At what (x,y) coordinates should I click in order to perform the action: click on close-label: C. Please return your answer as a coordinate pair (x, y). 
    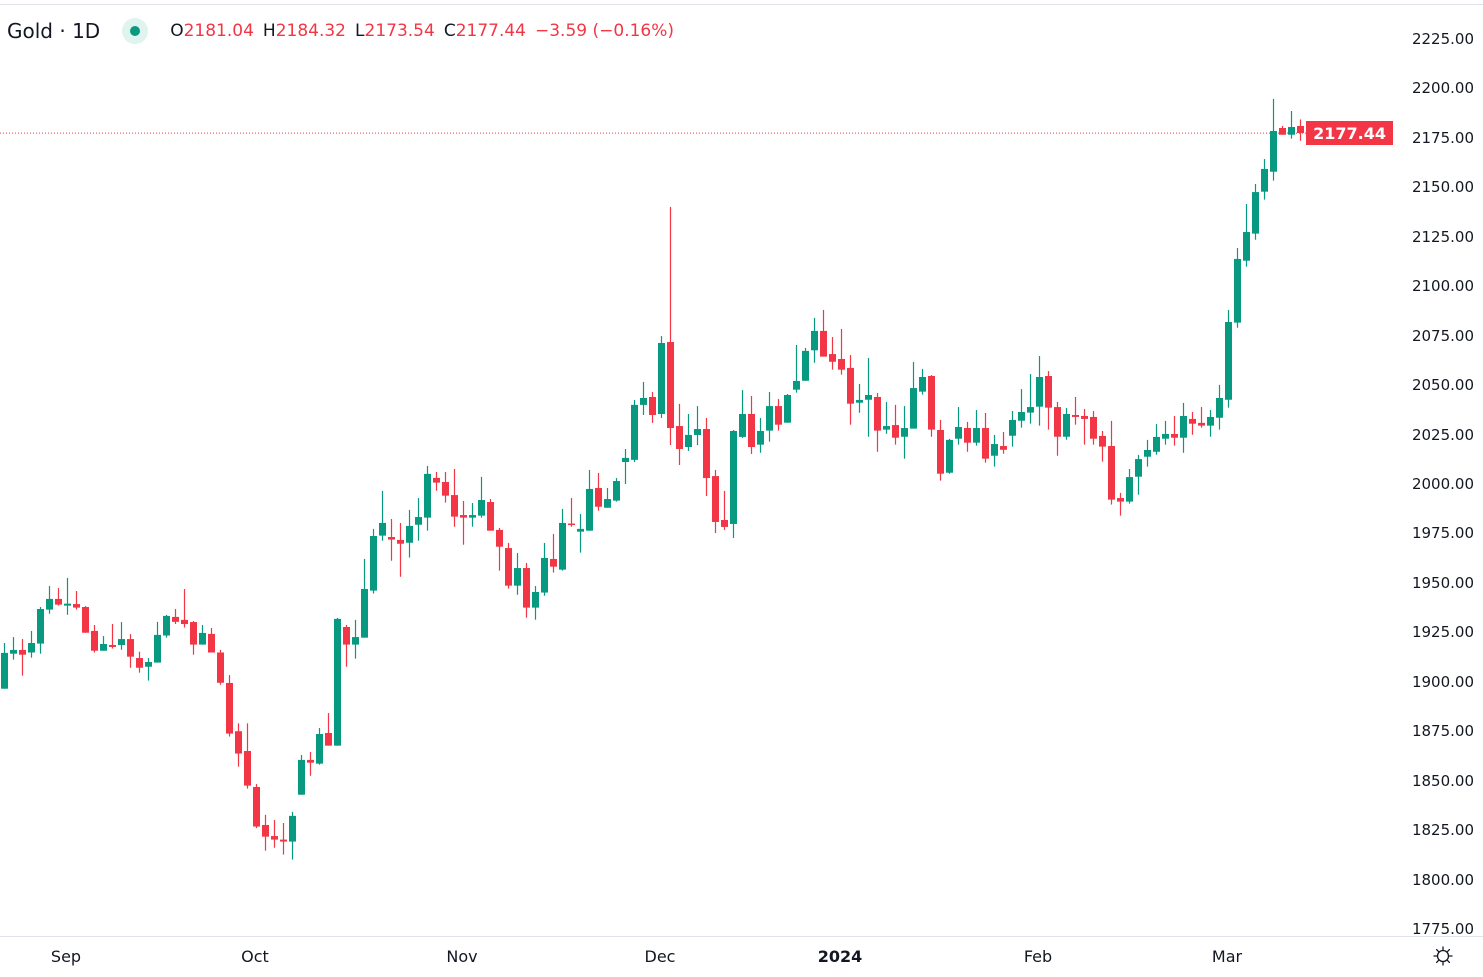
    Looking at the image, I should click on (449, 31).